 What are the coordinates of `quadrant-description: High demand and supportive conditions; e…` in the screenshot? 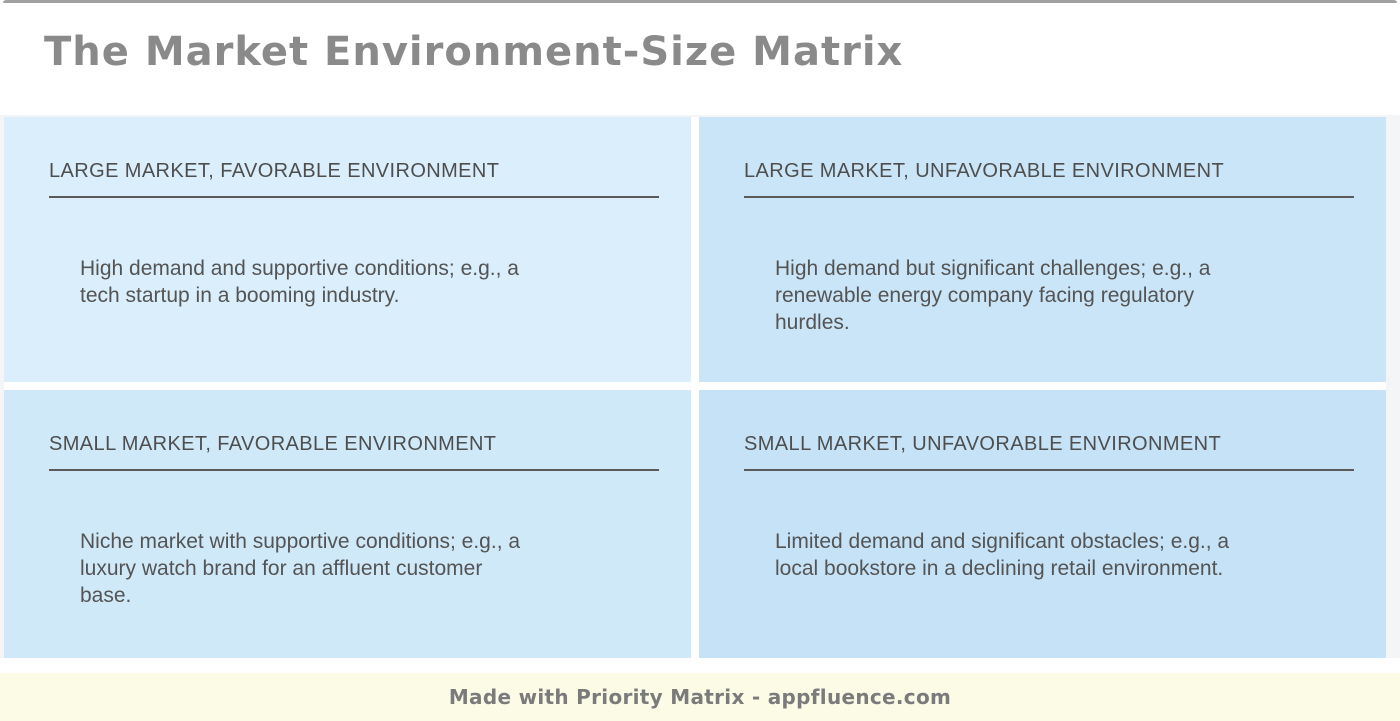 It's located at (299, 282).